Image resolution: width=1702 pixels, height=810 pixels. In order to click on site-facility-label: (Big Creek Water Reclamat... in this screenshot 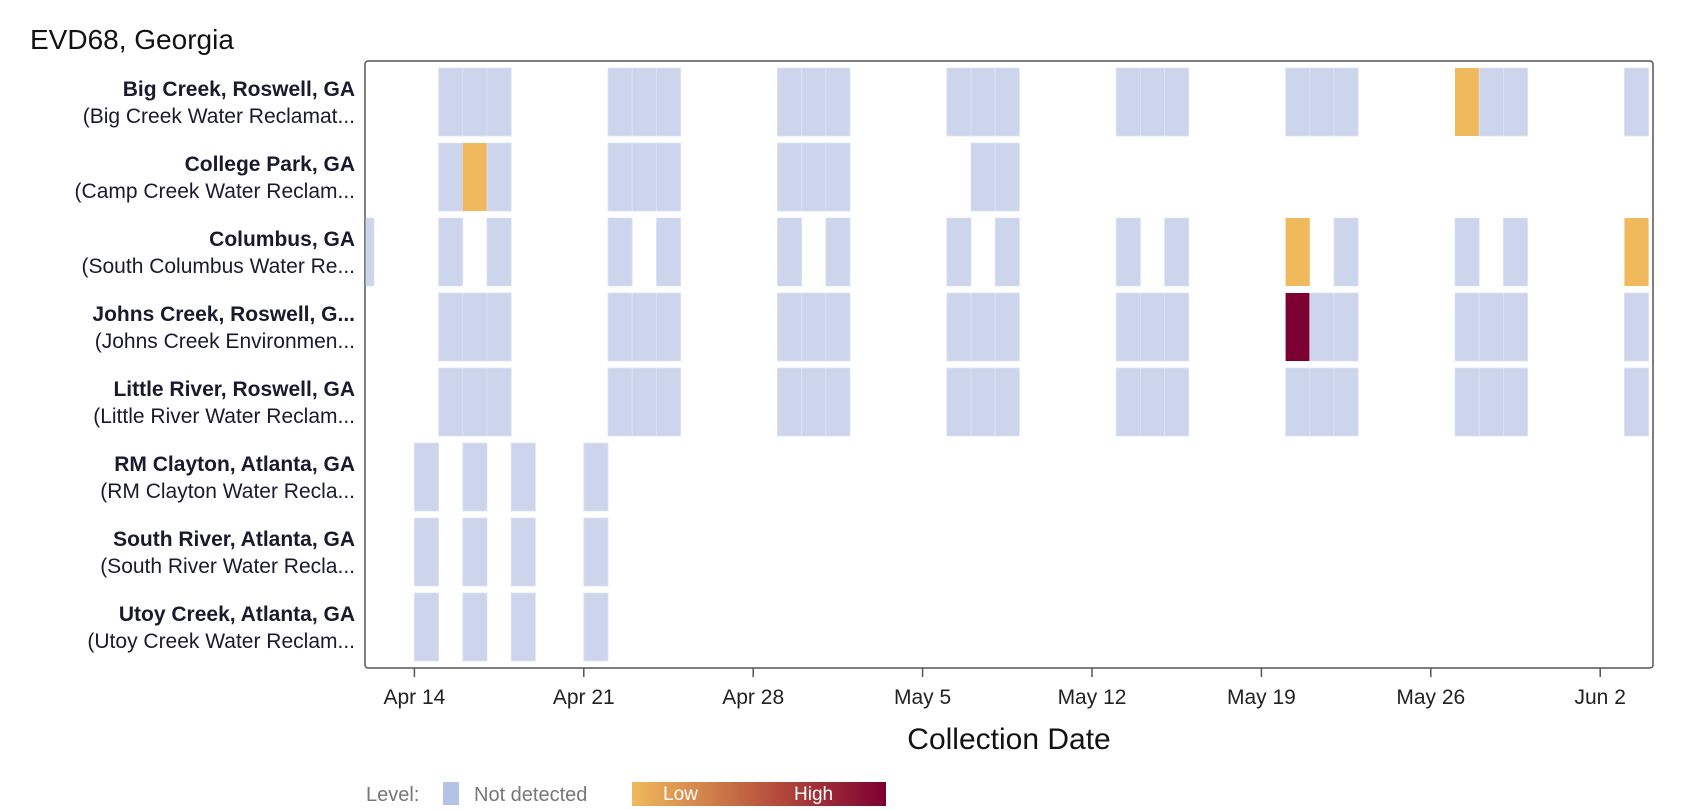, I will do `click(219, 116)`.